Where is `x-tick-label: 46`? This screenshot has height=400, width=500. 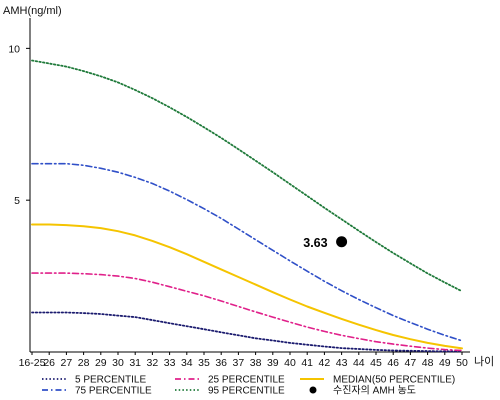 x-tick-label: 46 is located at coordinates (393, 363).